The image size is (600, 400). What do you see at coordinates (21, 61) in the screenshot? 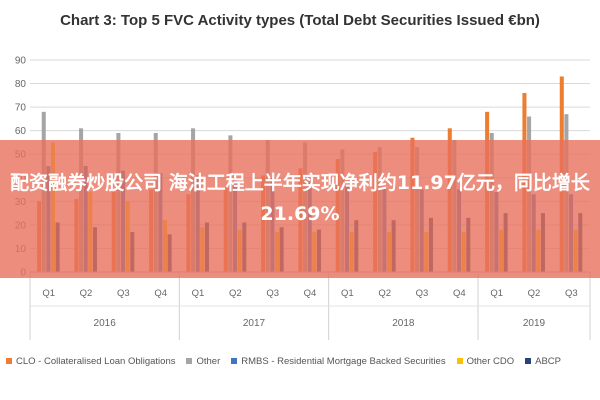
I see `y-tick-label: 90` at bounding box center [21, 61].